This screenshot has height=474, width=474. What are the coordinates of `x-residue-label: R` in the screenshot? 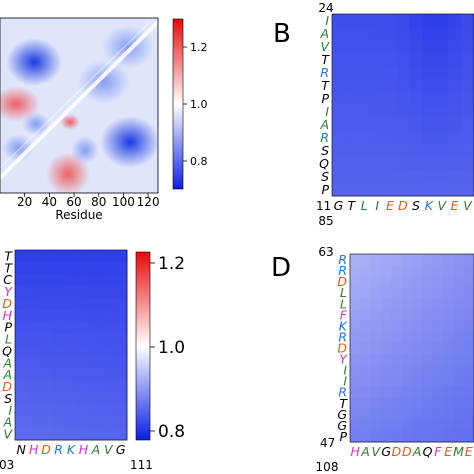 It's located at (58, 449).